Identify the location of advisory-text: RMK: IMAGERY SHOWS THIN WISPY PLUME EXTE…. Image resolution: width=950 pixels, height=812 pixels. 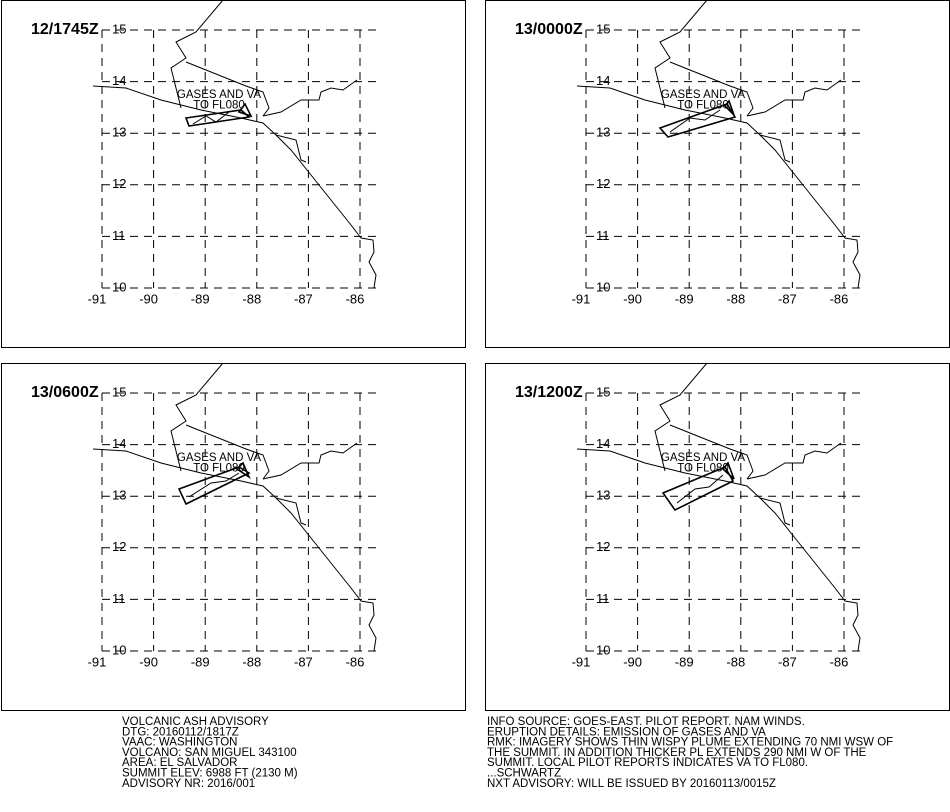
(690, 743).